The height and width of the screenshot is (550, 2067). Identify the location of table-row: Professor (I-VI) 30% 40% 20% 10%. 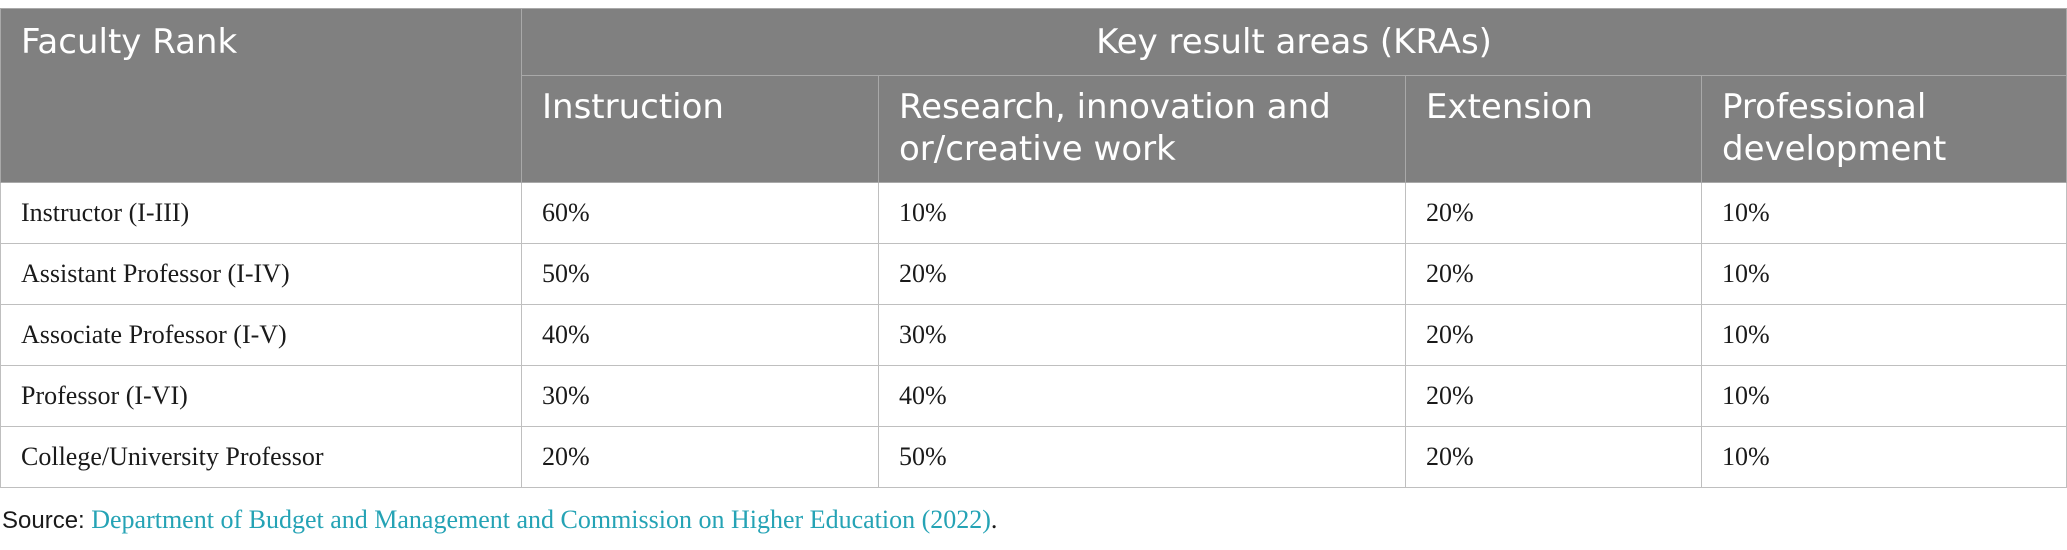
(1033, 396).